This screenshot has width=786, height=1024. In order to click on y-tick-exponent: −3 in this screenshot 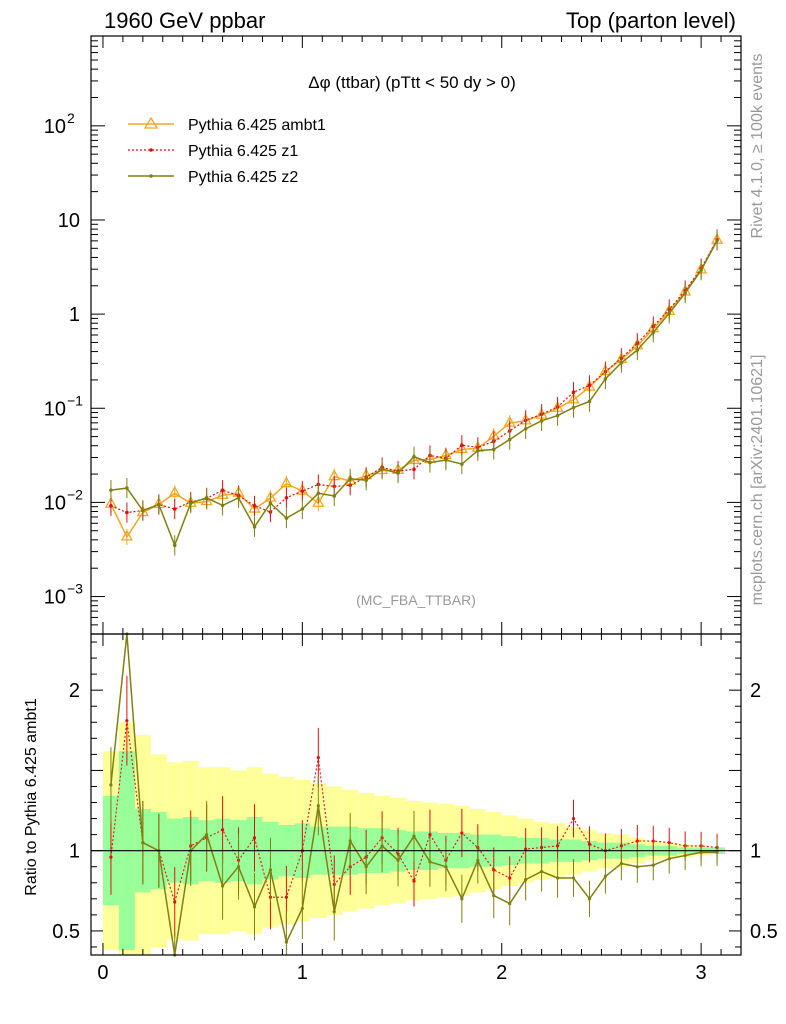, I will do `click(75, 589)`.